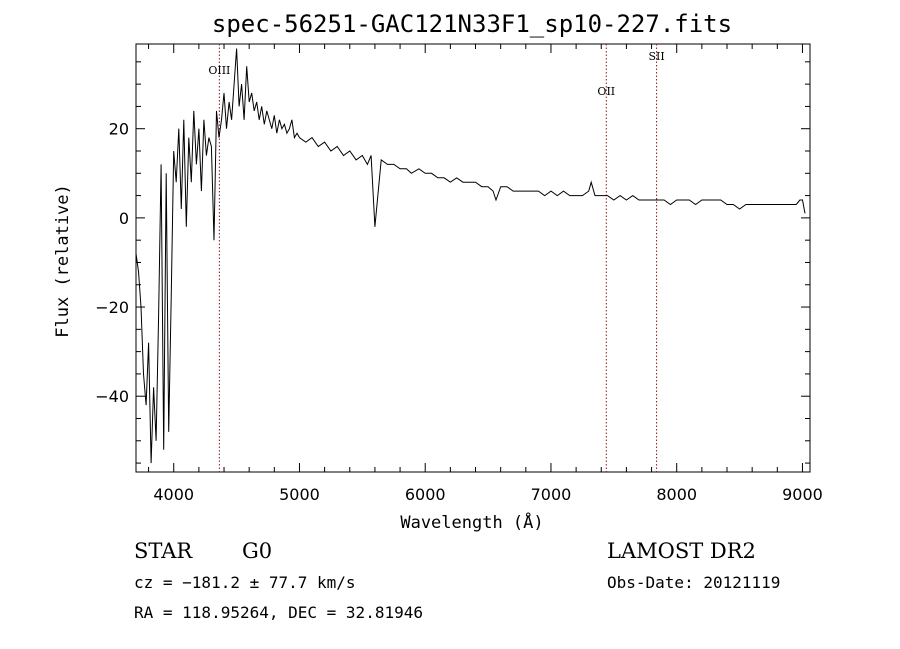 The width and height of the screenshot is (900, 649). Describe the element at coordinates (278, 612) in the screenshot. I see `sky-coordinates: RA = 118.95264, DEC = 32.81946` at that location.